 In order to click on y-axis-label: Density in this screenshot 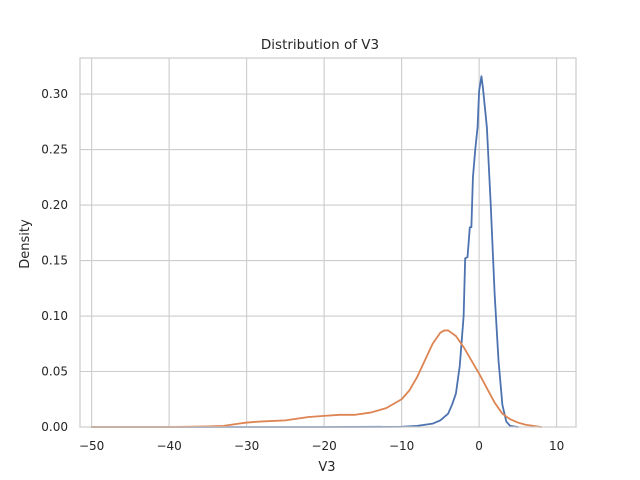, I will do `click(25, 244)`.